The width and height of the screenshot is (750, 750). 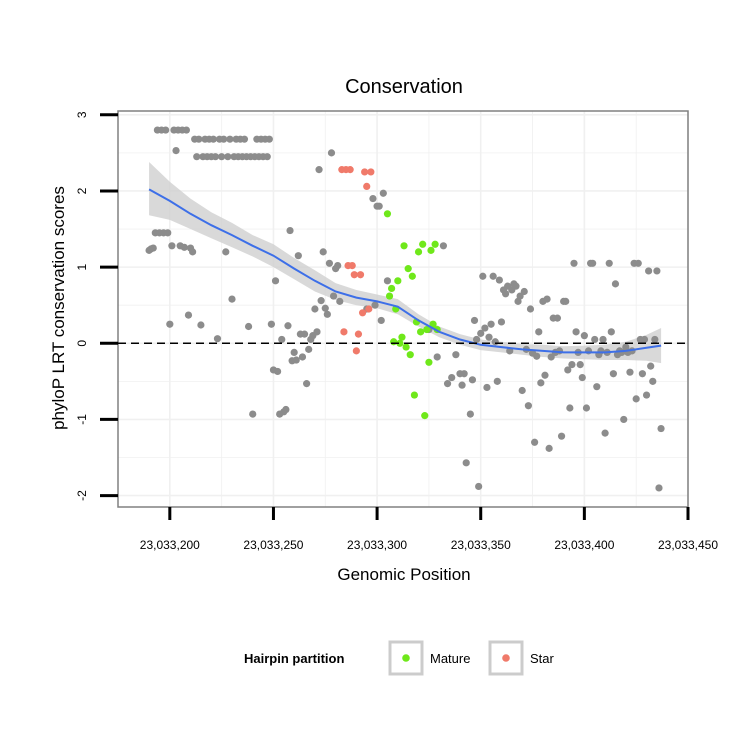 What do you see at coordinates (450, 658) in the screenshot?
I see `legend-label: Mature` at bounding box center [450, 658].